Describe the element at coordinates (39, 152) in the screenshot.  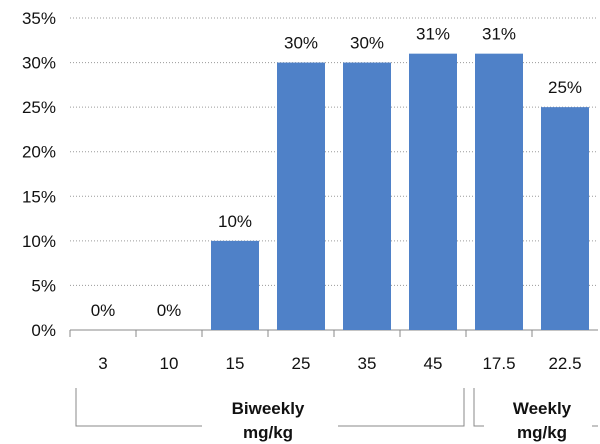
I see `y-tick-label: 20%` at that location.